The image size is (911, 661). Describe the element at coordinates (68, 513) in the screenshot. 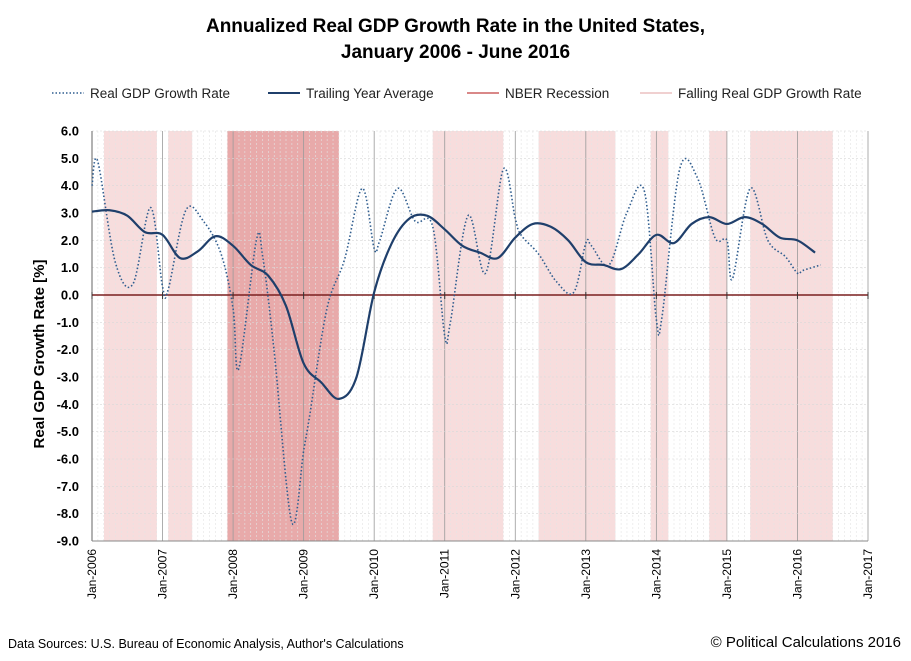

I see `y-tick-label: -8.0` at that location.